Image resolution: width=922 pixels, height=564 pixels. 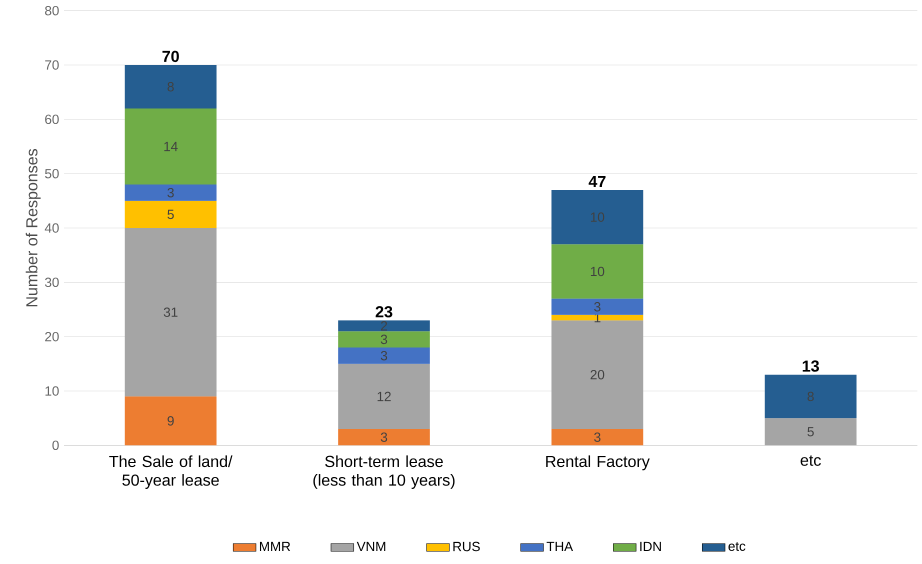 What do you see at coordinates (33, 227) in the screenshot?
I see `y-axis-title: Number of Responses` at bounding box center [33, 227].